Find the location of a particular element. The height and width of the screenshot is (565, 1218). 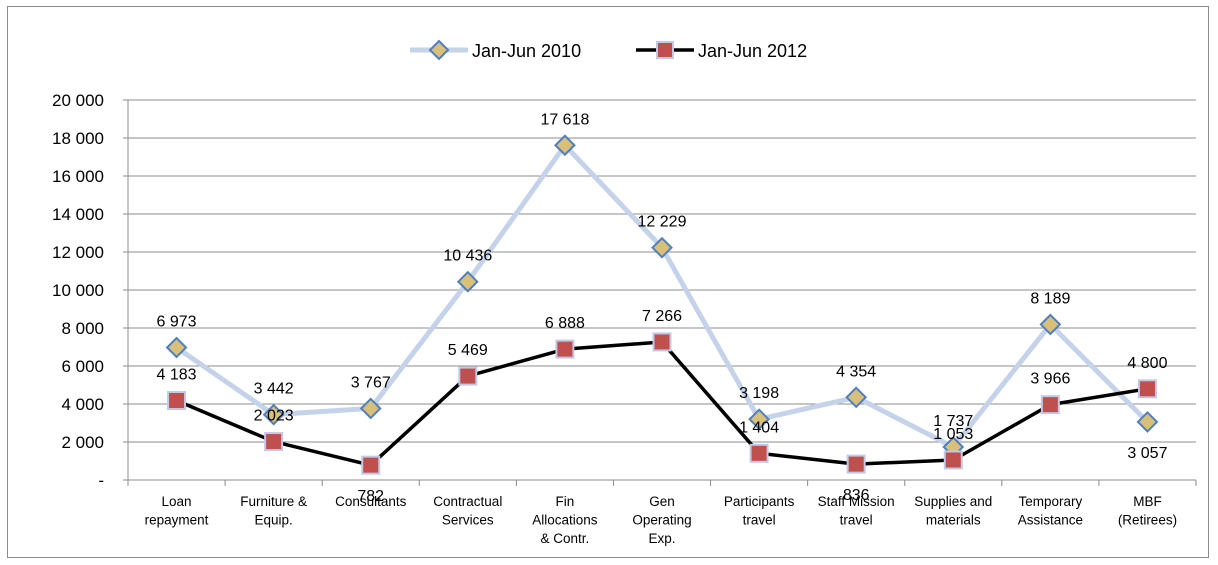

y-tick-label: 14 000 is located at coordinates (78, 214).